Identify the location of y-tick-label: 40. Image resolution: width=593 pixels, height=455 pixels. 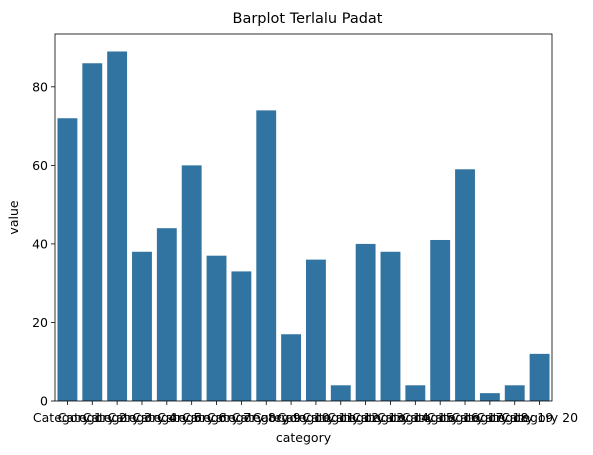
(40, 243).